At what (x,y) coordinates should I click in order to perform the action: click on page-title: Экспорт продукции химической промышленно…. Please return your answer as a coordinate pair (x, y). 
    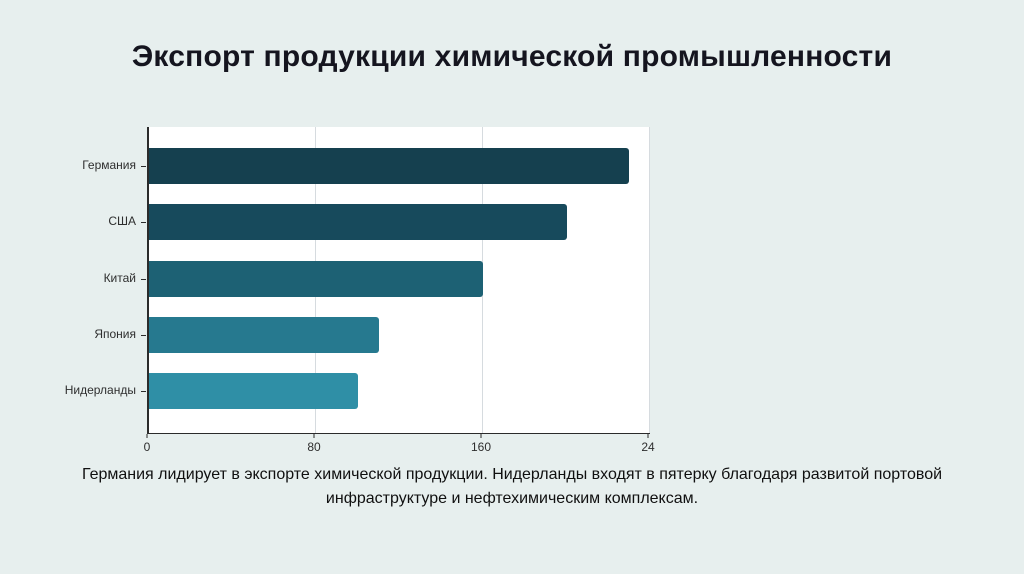
    Looking at the image, I should click on (512, 56).